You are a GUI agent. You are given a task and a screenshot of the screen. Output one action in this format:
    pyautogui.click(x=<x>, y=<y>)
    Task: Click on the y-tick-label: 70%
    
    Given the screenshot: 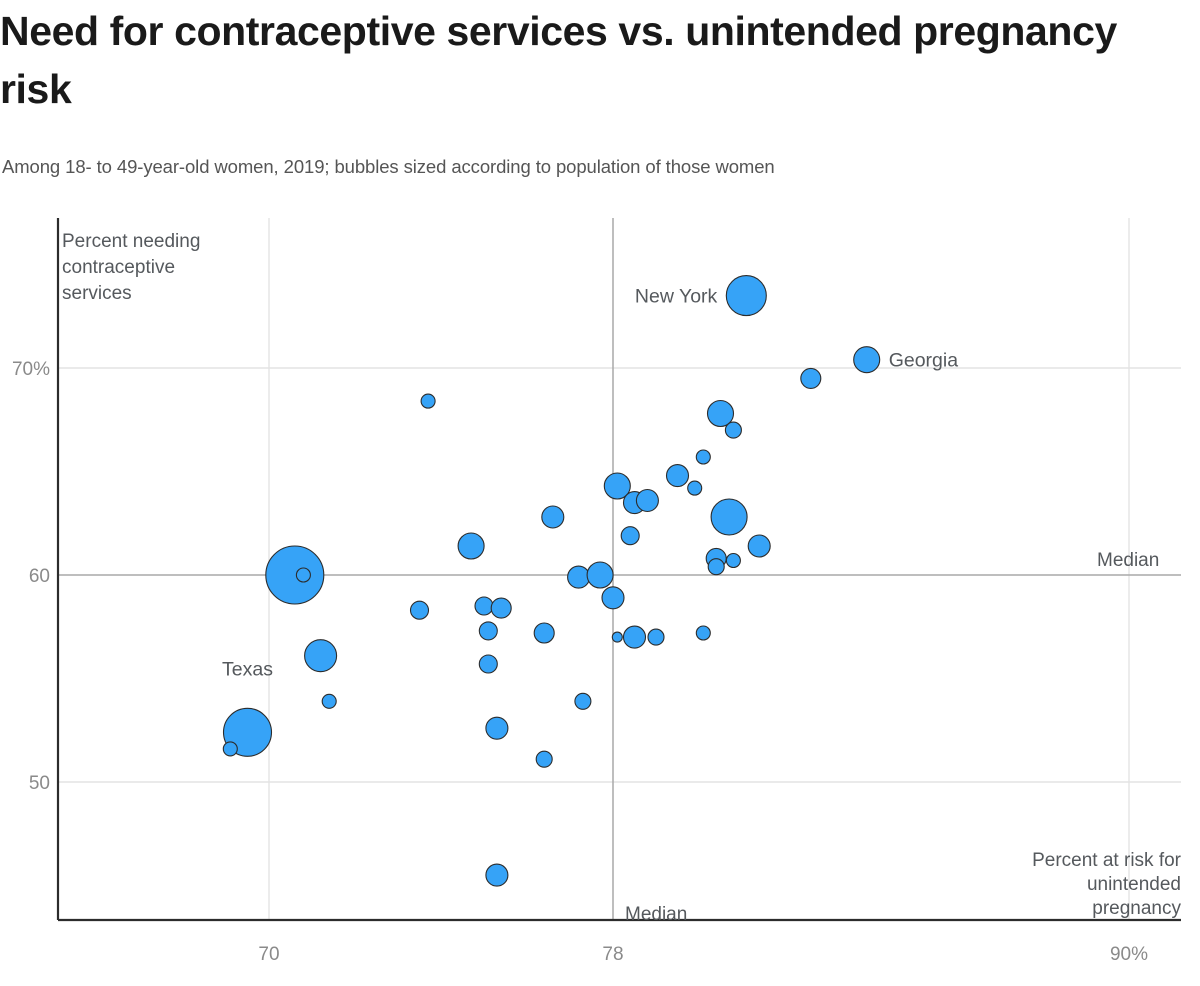 What is the action you would take?
    pyautogui.click(x=31, y=369)
    